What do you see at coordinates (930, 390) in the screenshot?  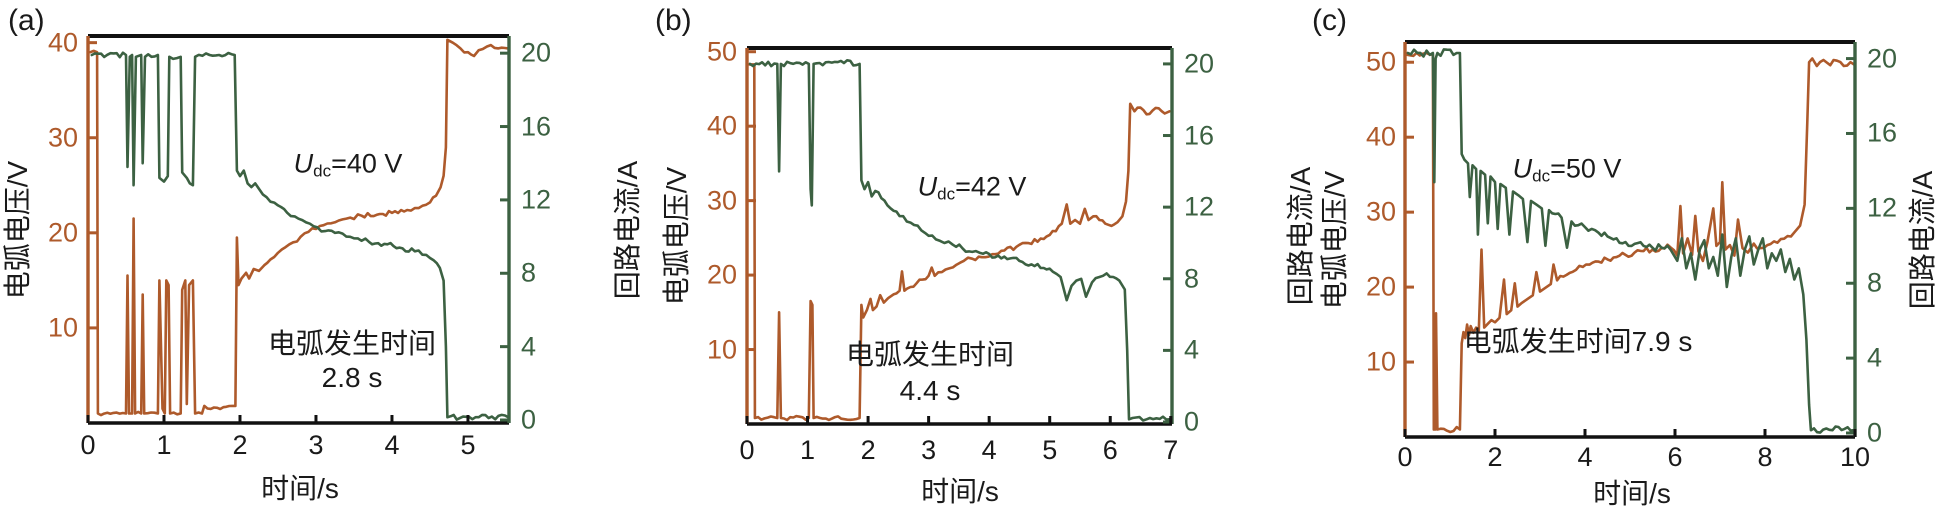 I see `panel-b-arc-time-line2: 4.4 s` at bounding box center [930, 390].